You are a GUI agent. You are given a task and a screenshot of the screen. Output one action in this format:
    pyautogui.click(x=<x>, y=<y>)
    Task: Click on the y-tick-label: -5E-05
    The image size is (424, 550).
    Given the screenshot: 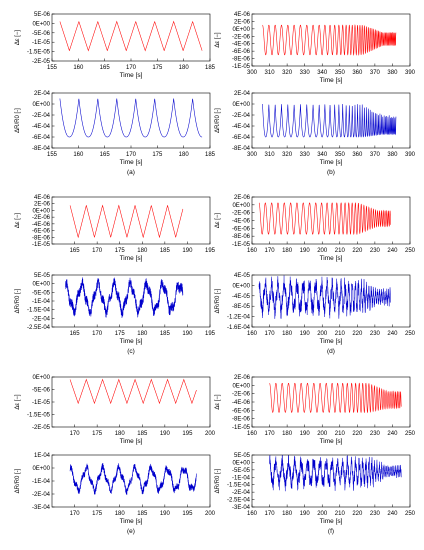 What is the action you would take?
    pyautogui.click(x=41, y=293)
    